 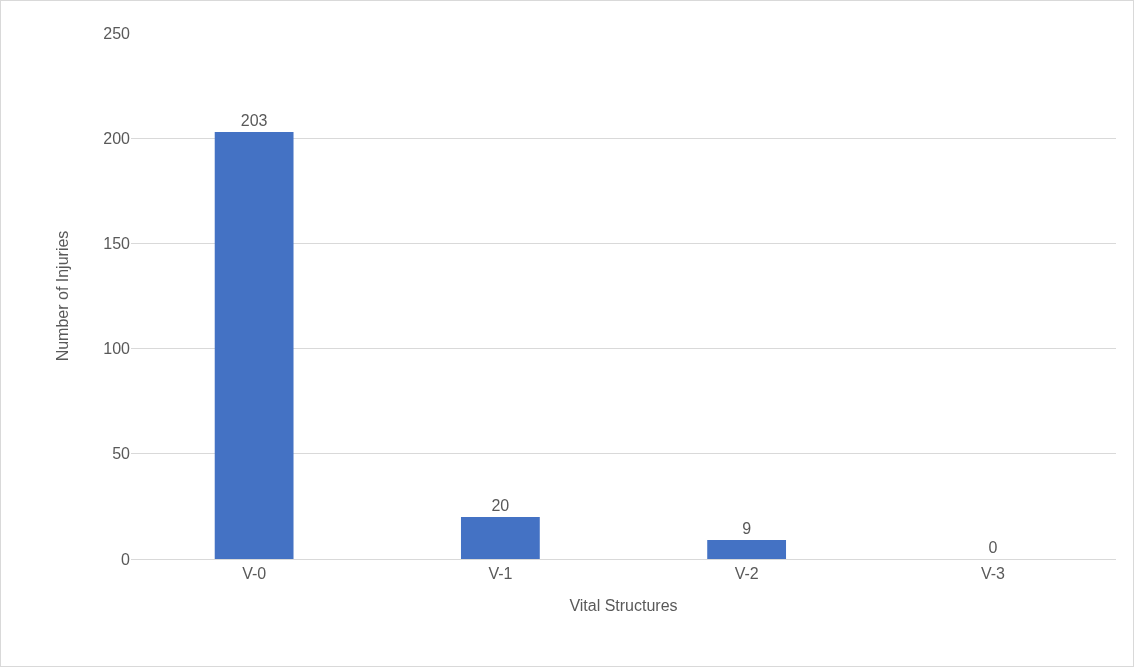 What do you see at coordinates (121, 454) in the screenshot?
I see `y-tick-label: 50` at bounding box center [121, 454].